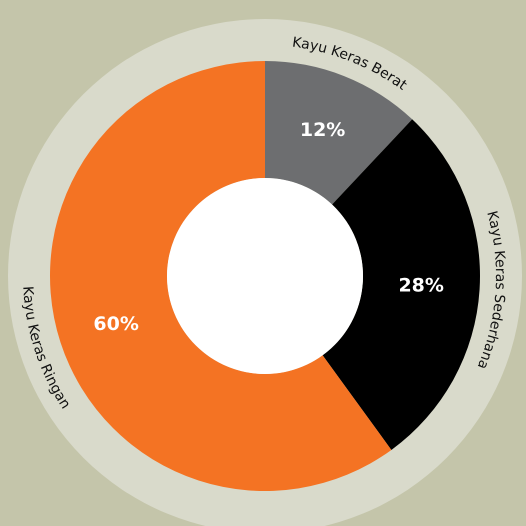 The image size is (526, 526). I want to click on percent-label: 28%, so click(420, 285).